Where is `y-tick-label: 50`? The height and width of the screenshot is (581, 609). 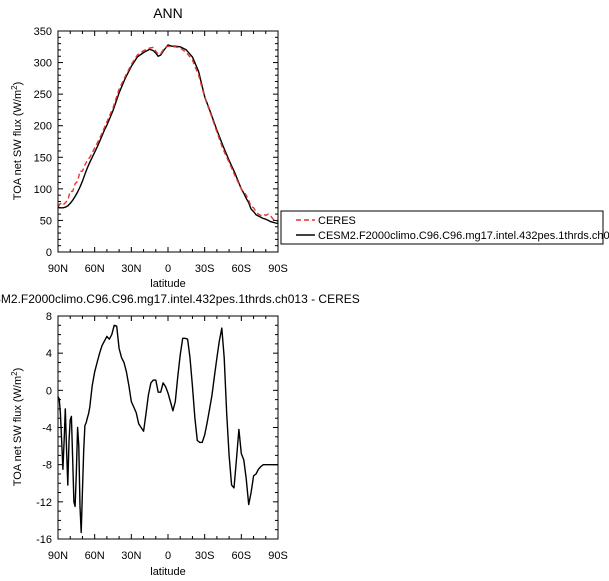 y-tick-label: 50 is located at coordinates (46, 221).